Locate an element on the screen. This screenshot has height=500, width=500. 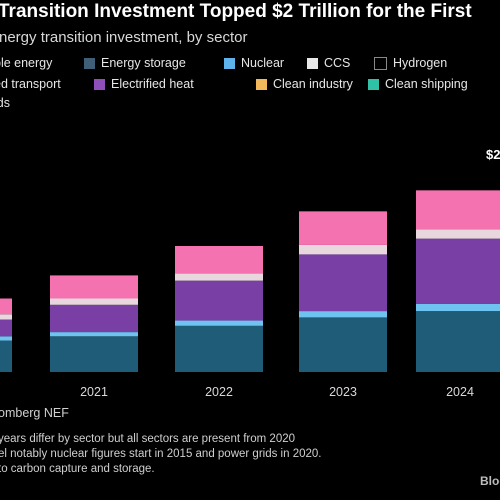
legend-label: Hydrogen is located at coordinates (420, 63).